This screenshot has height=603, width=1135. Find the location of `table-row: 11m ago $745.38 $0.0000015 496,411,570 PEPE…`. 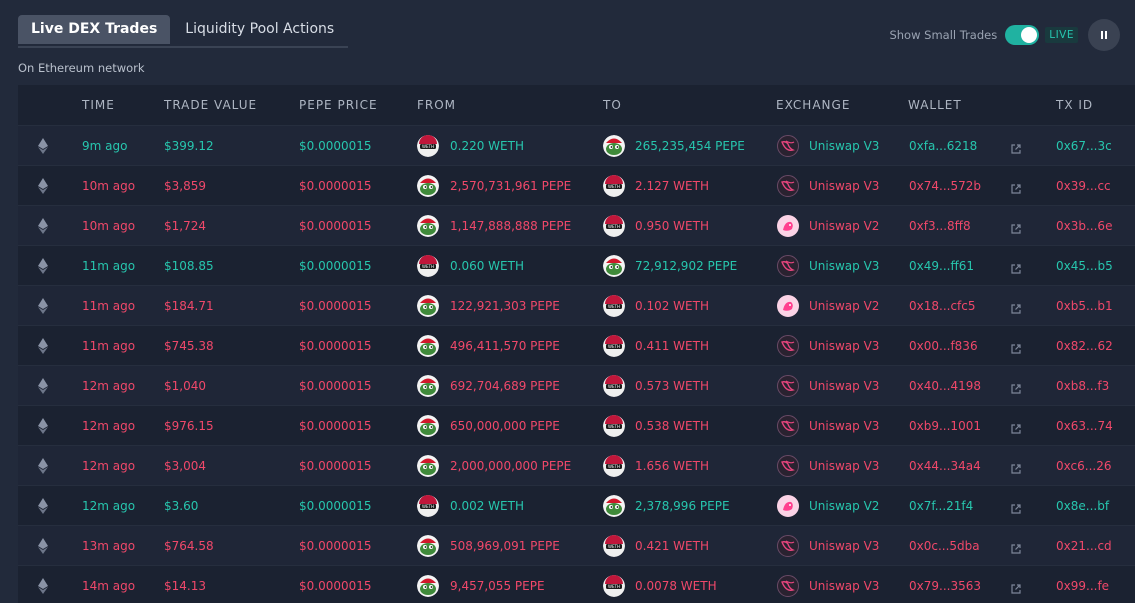

table-row: 11m ago $745.38 $0.0000015 496,411,570 PEPE… is located at coordinates (576, 345).